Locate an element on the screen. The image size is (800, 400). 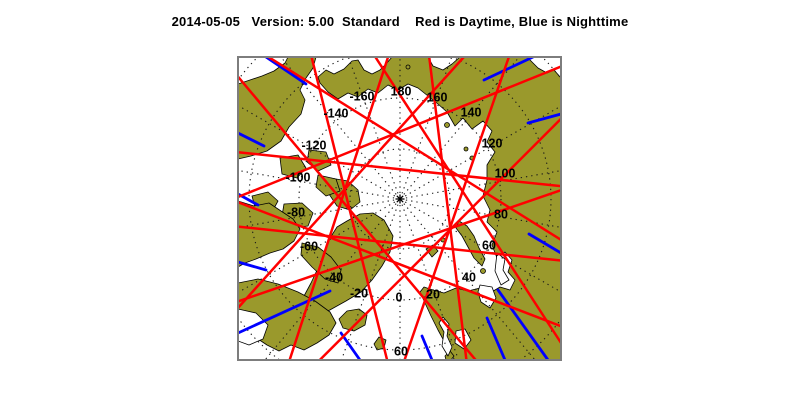
longitude-label: 120 is located at coordinates (492, 144).